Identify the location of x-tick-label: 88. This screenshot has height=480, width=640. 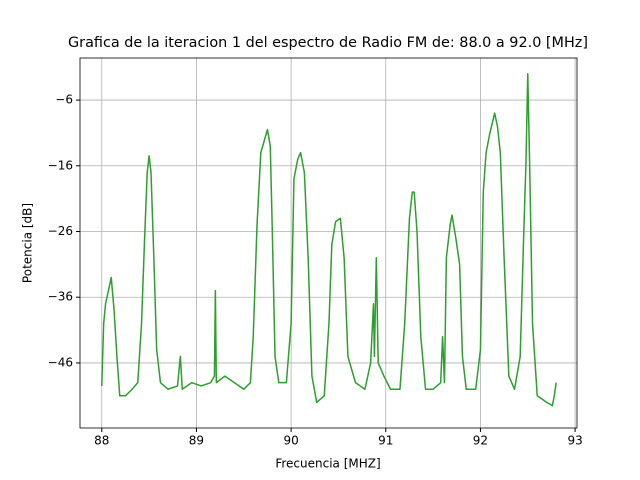
(101, 441).